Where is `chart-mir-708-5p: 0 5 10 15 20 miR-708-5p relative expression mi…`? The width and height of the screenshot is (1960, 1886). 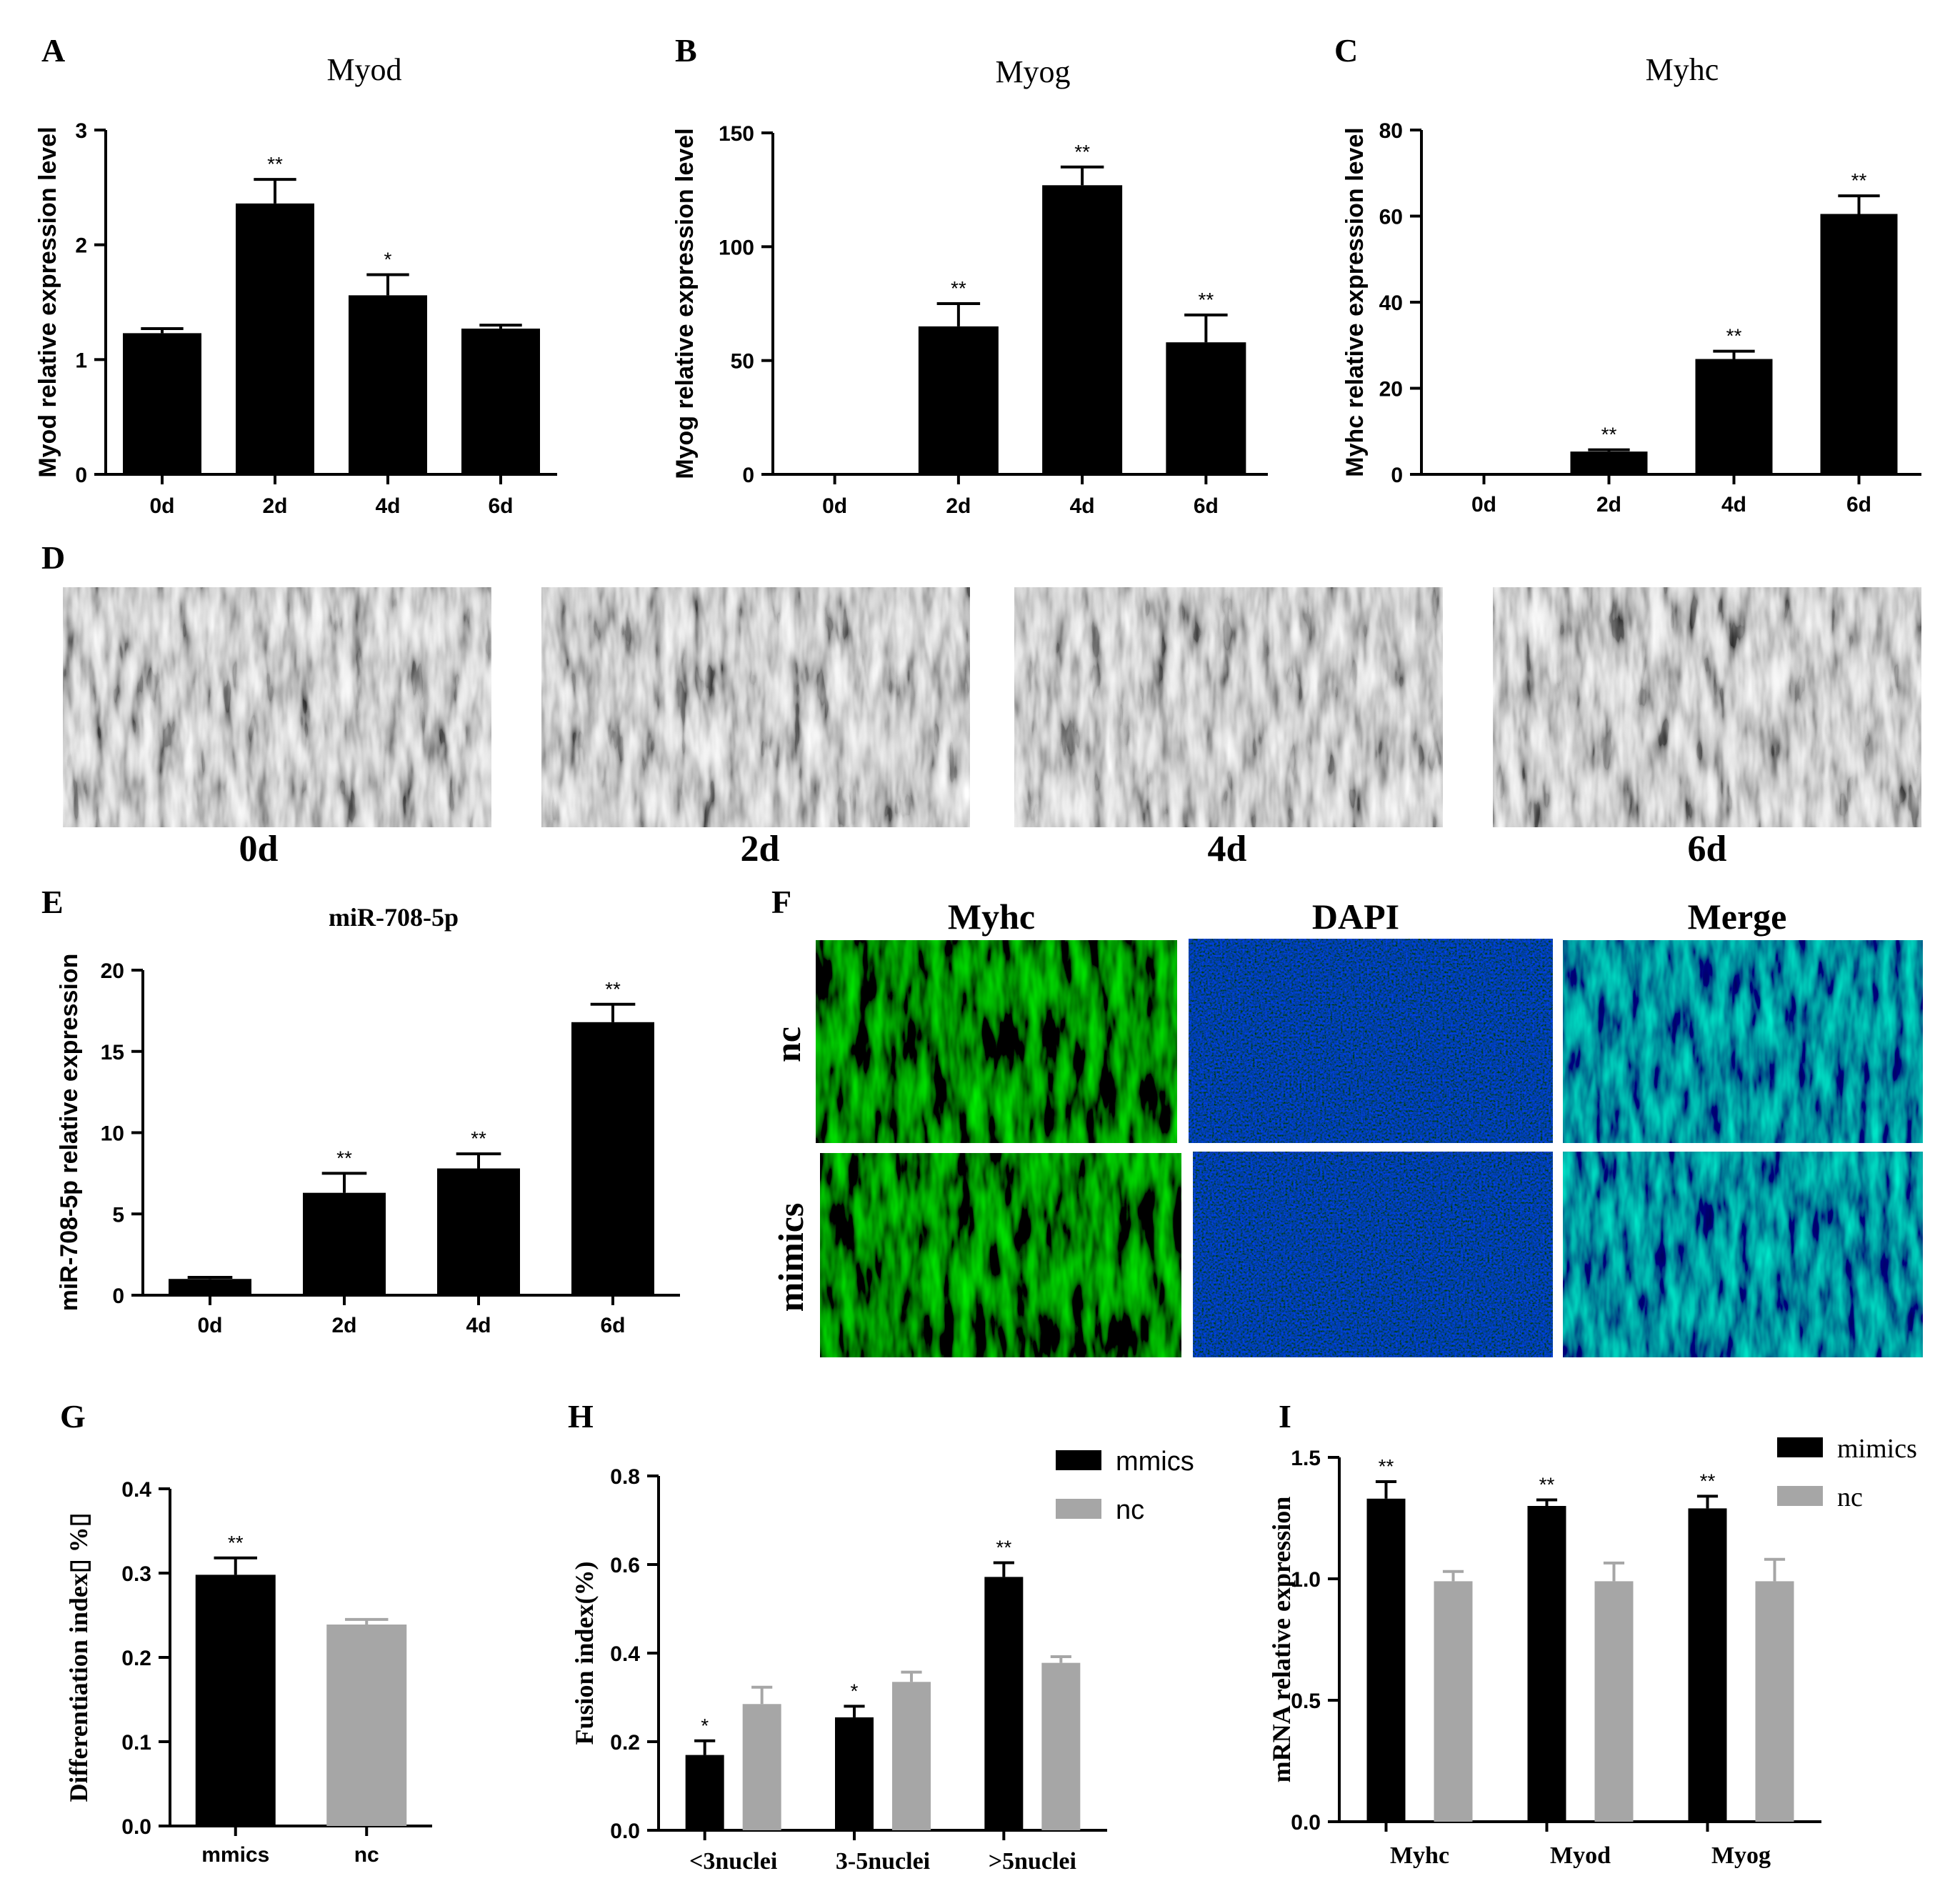 chart-mir-708-5p: 0 5 10 15 20 miR-708-5p relative expression mi… is located at coordinates (368, 1120).